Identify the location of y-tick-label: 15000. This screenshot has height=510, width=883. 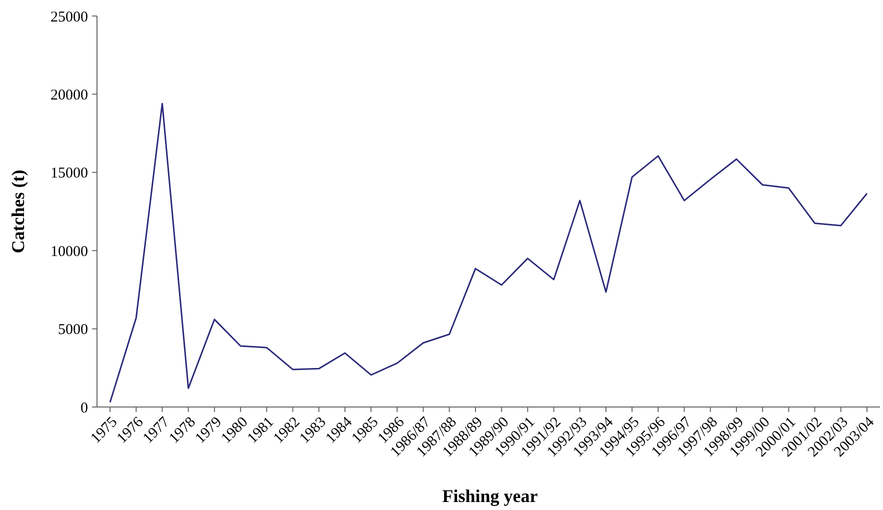
(69, 174).